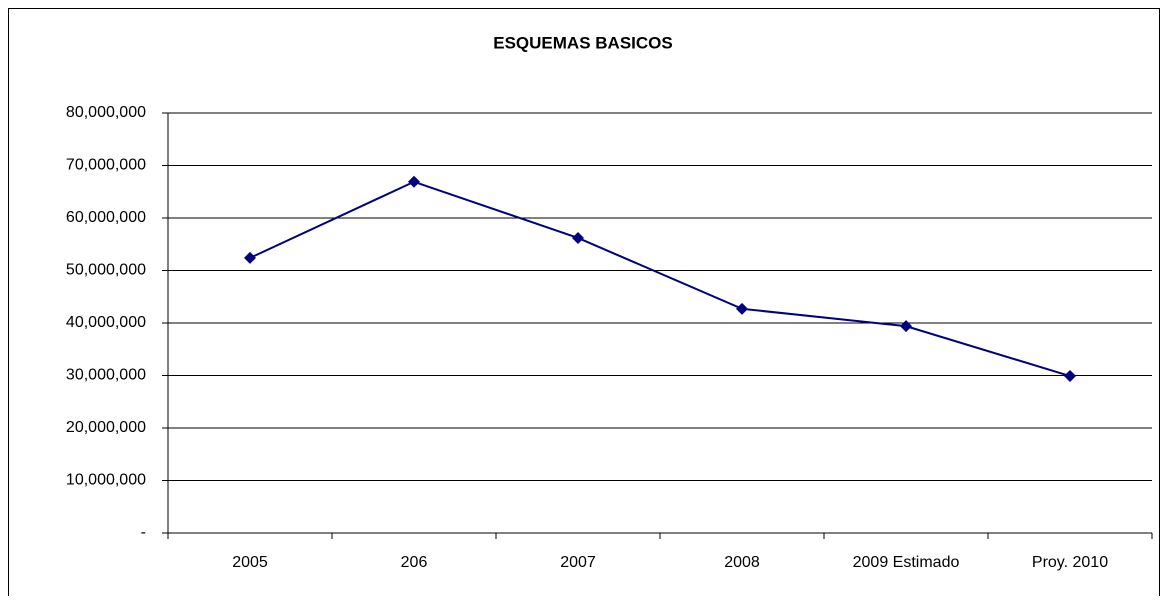 The height and width of the screenshot is (601, 1166). Describe the element at coordinates (106, 217) in the screenshot. I see `y-tick-label: 60,000,000` at that location.